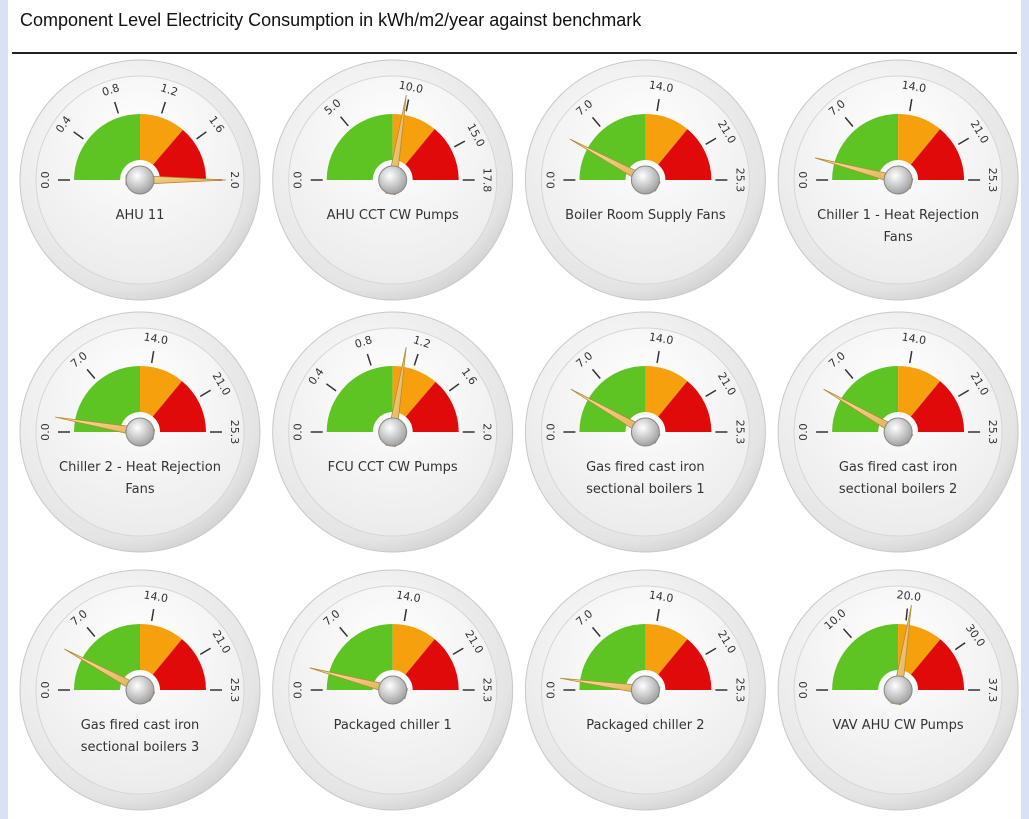 The height and width of the screenshot is (819, 1029). What do you see at coordinates (898, 725) in the screenshot?
I see `gauge-title: VAV AHU CW Pumps` at bounding box center [898, 725].